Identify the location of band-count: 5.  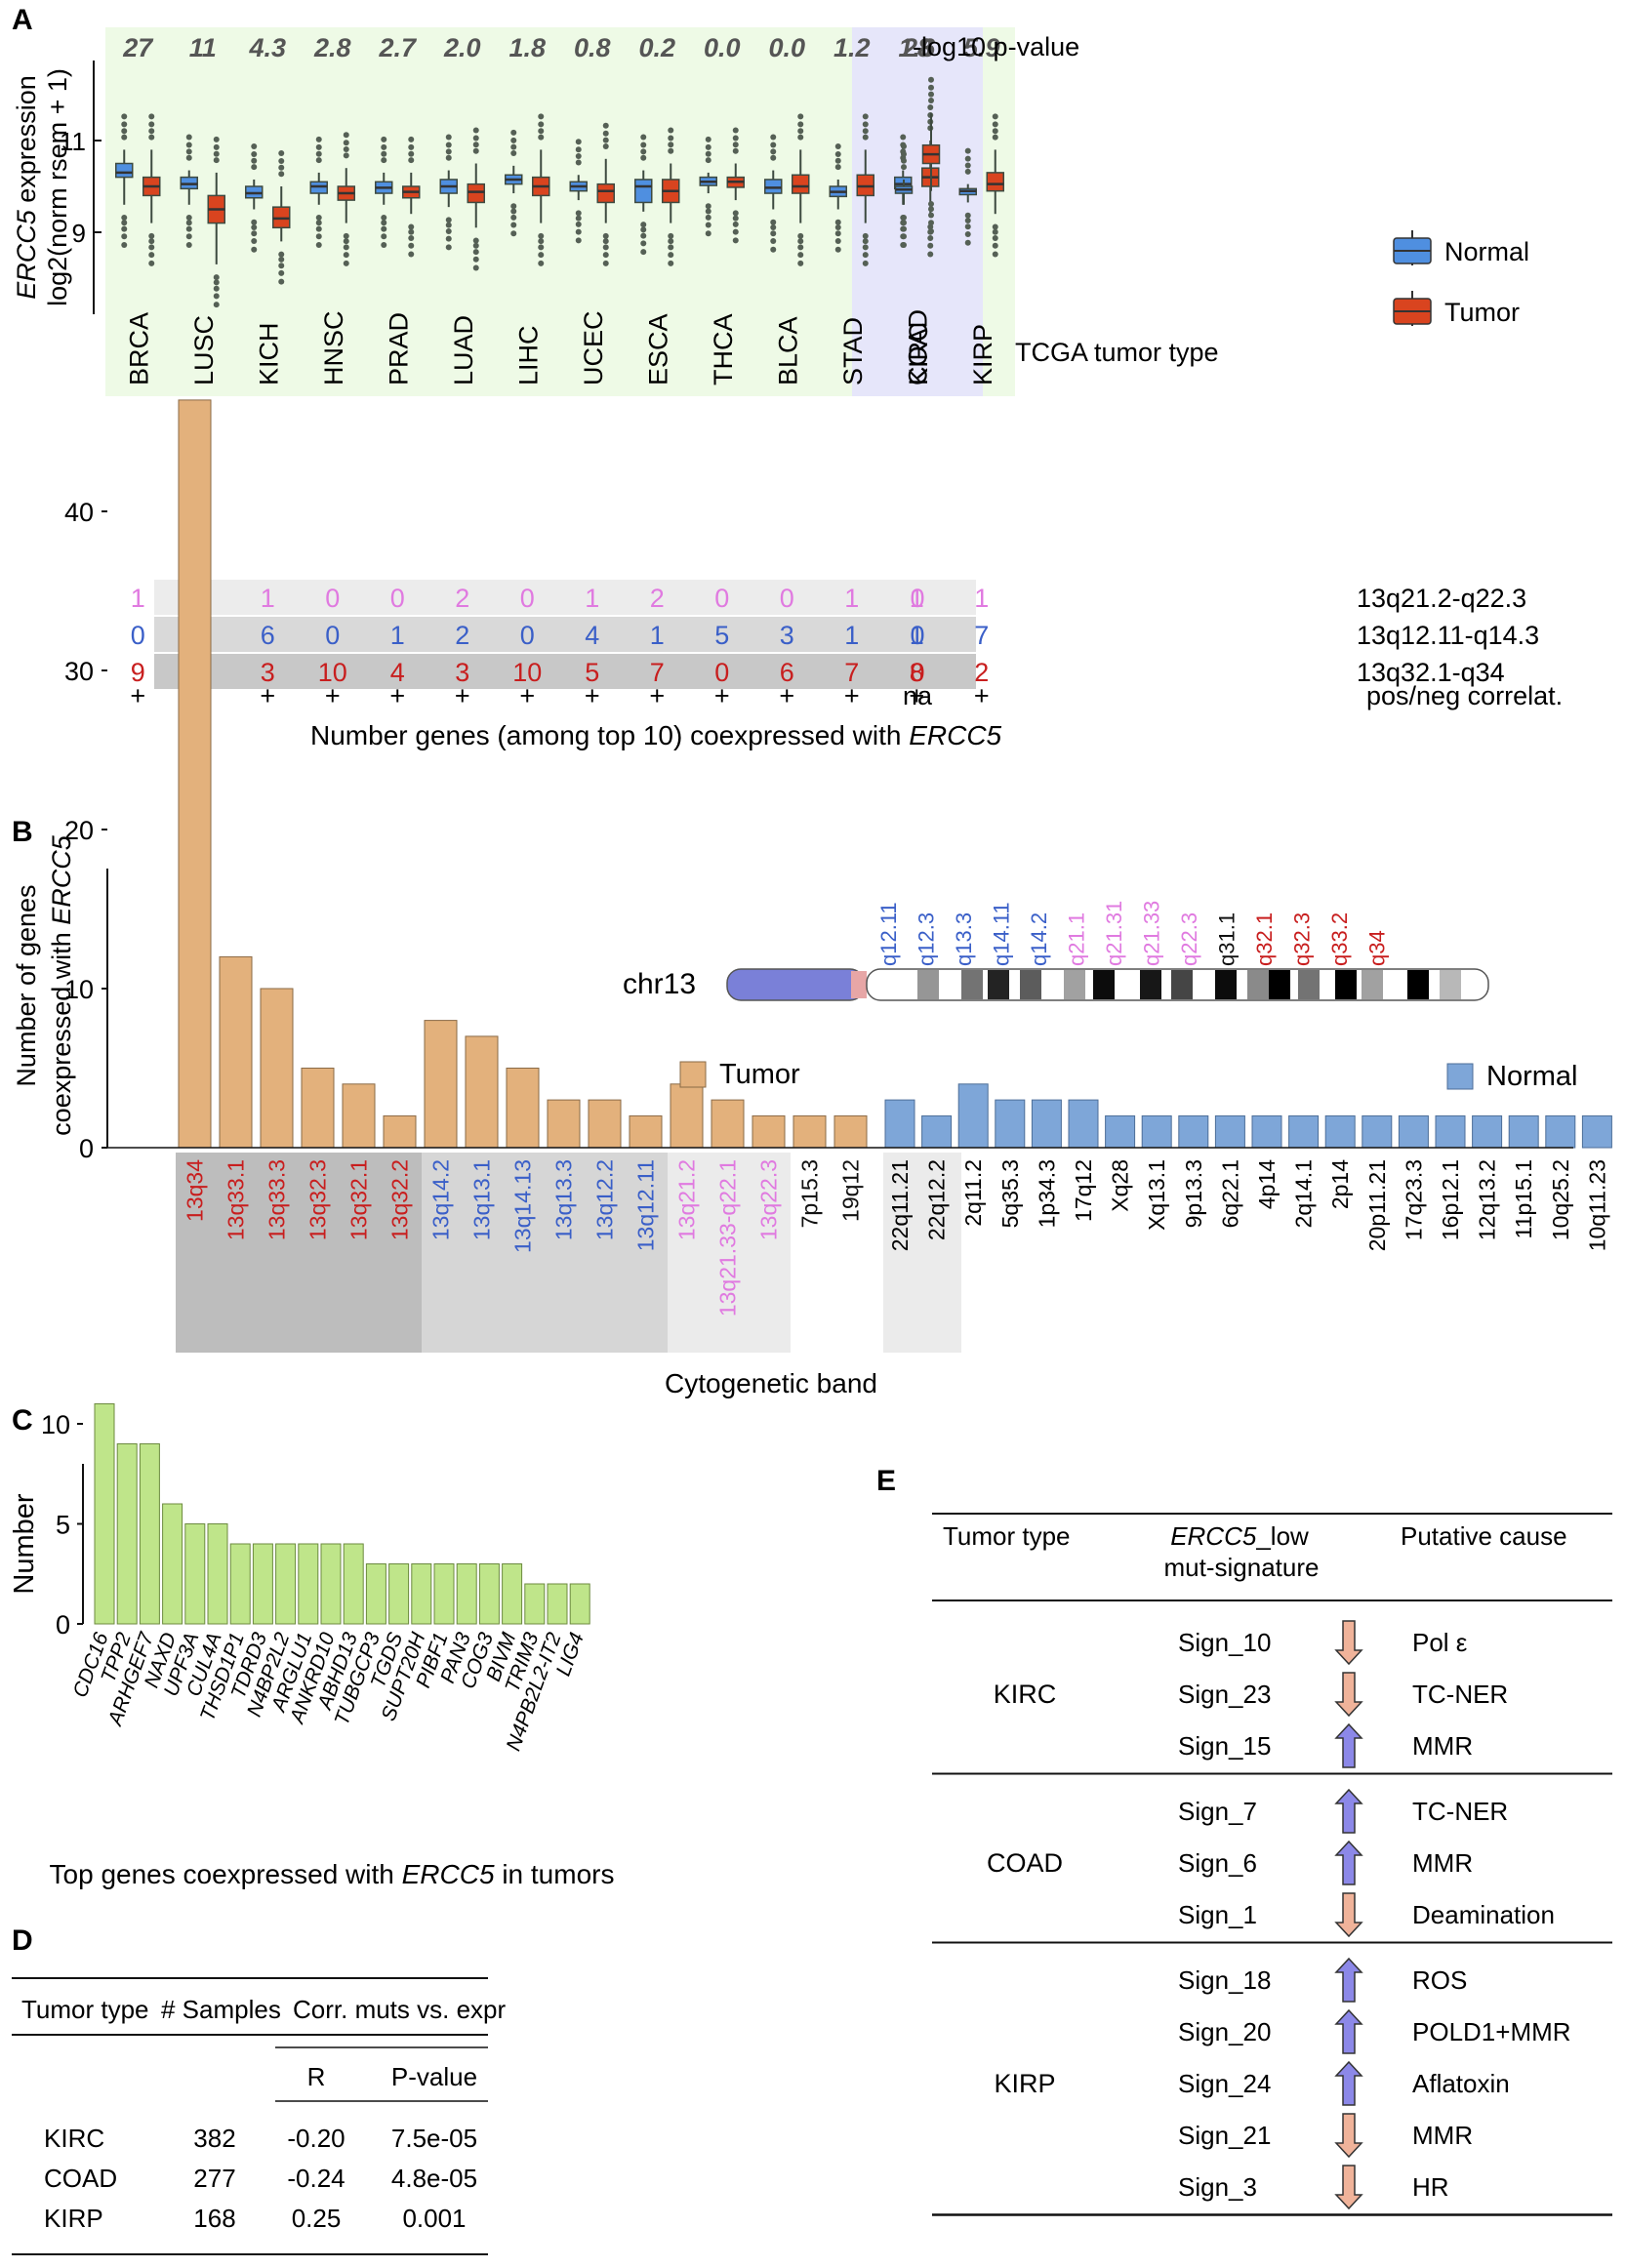
(722, 636).